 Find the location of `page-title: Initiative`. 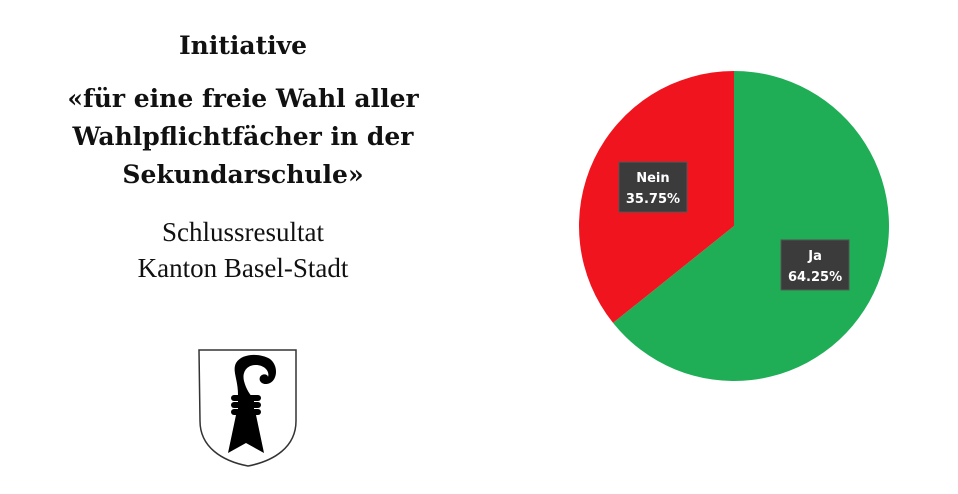

page-title: Initiative is located at coordinates (243, 45).